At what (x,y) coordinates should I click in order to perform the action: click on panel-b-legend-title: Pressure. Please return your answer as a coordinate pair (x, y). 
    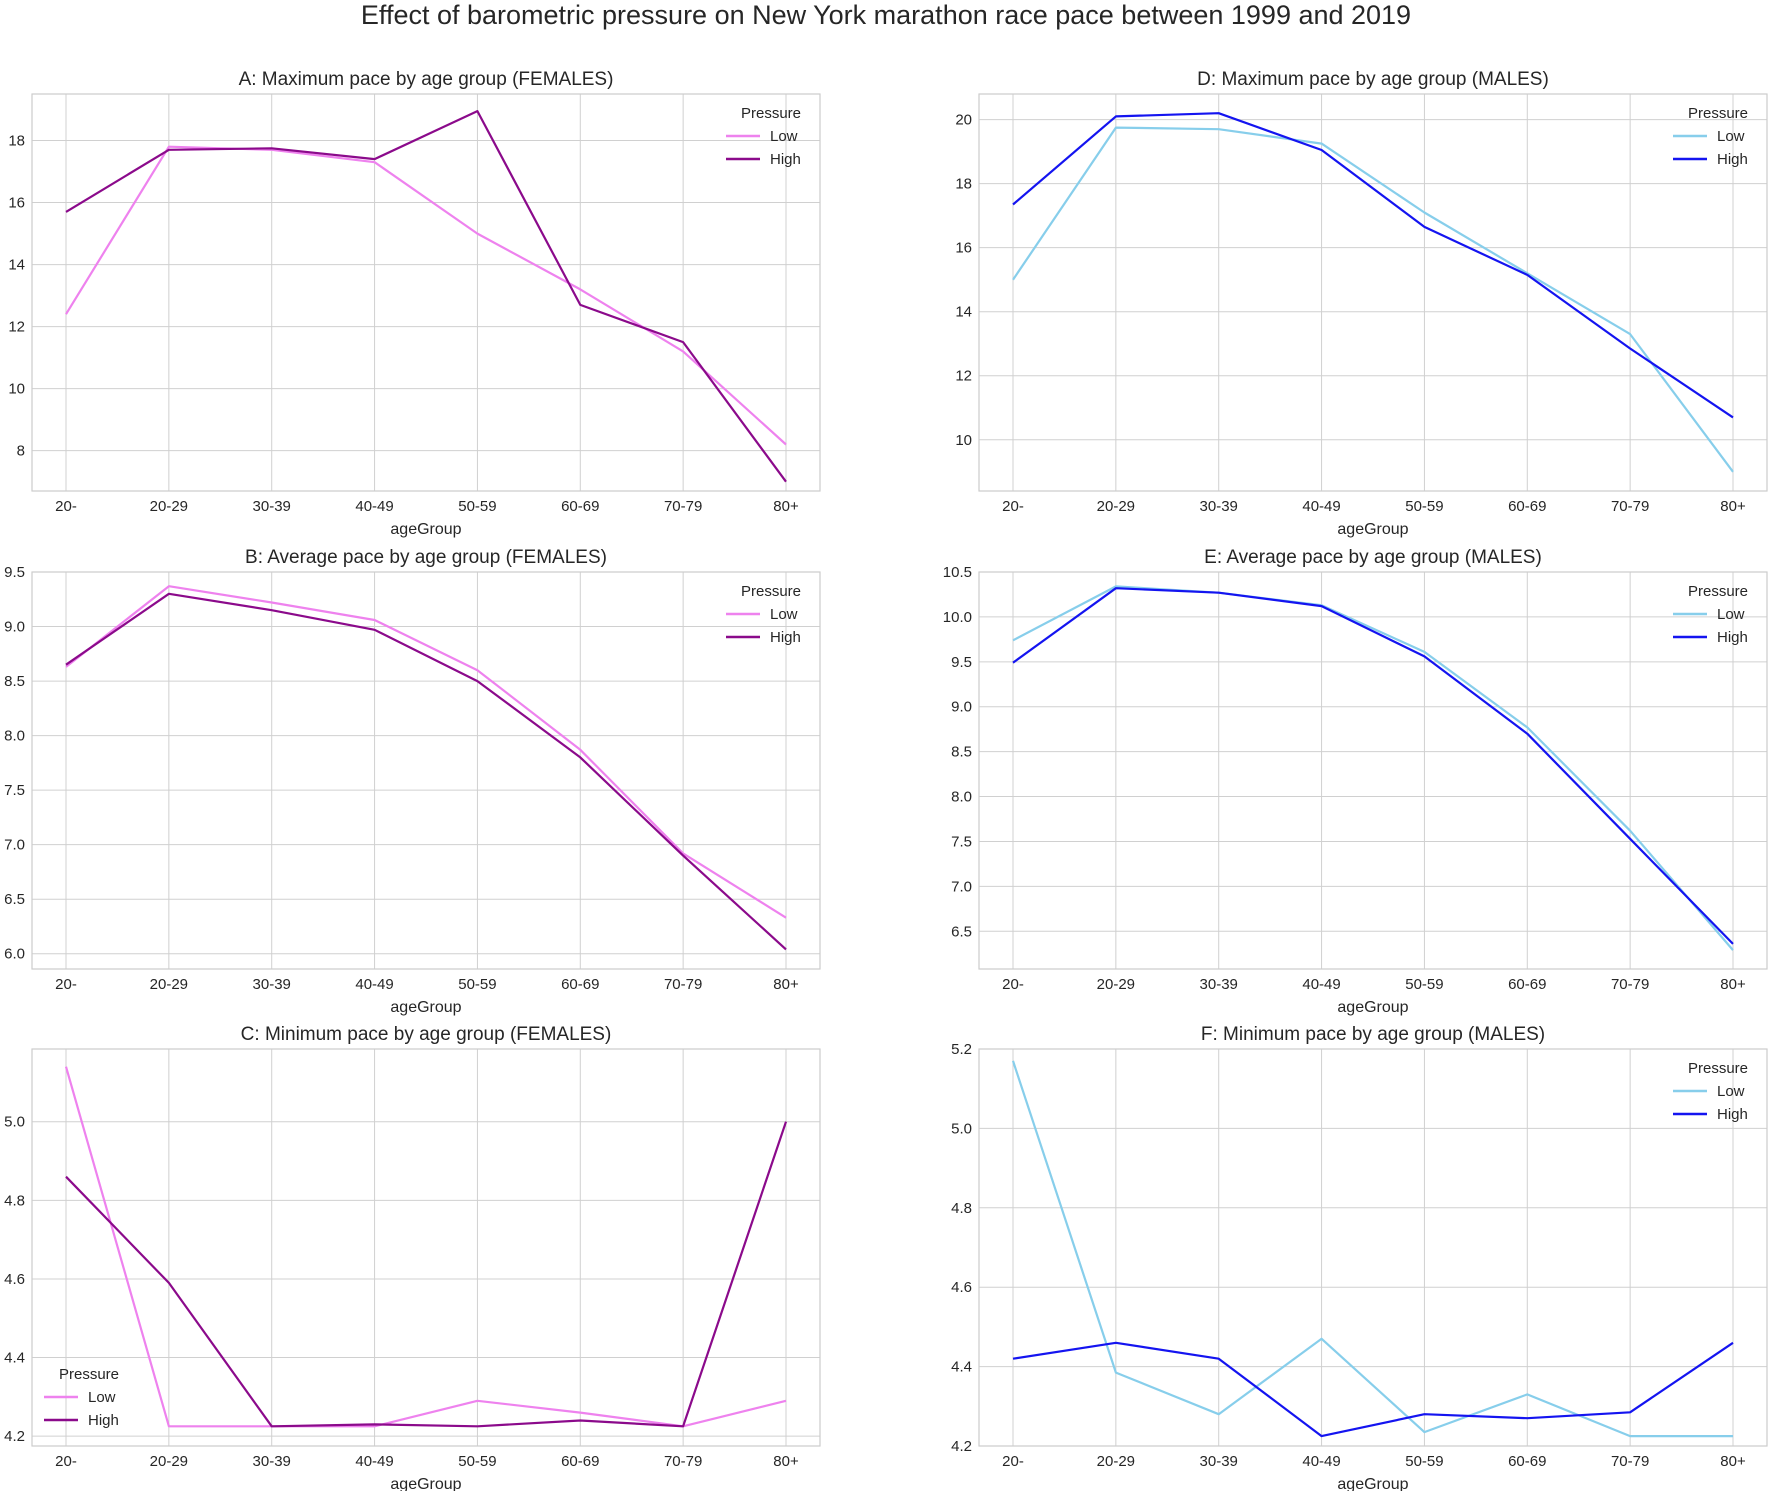
    Looking at the image, I should click on (771, 591).